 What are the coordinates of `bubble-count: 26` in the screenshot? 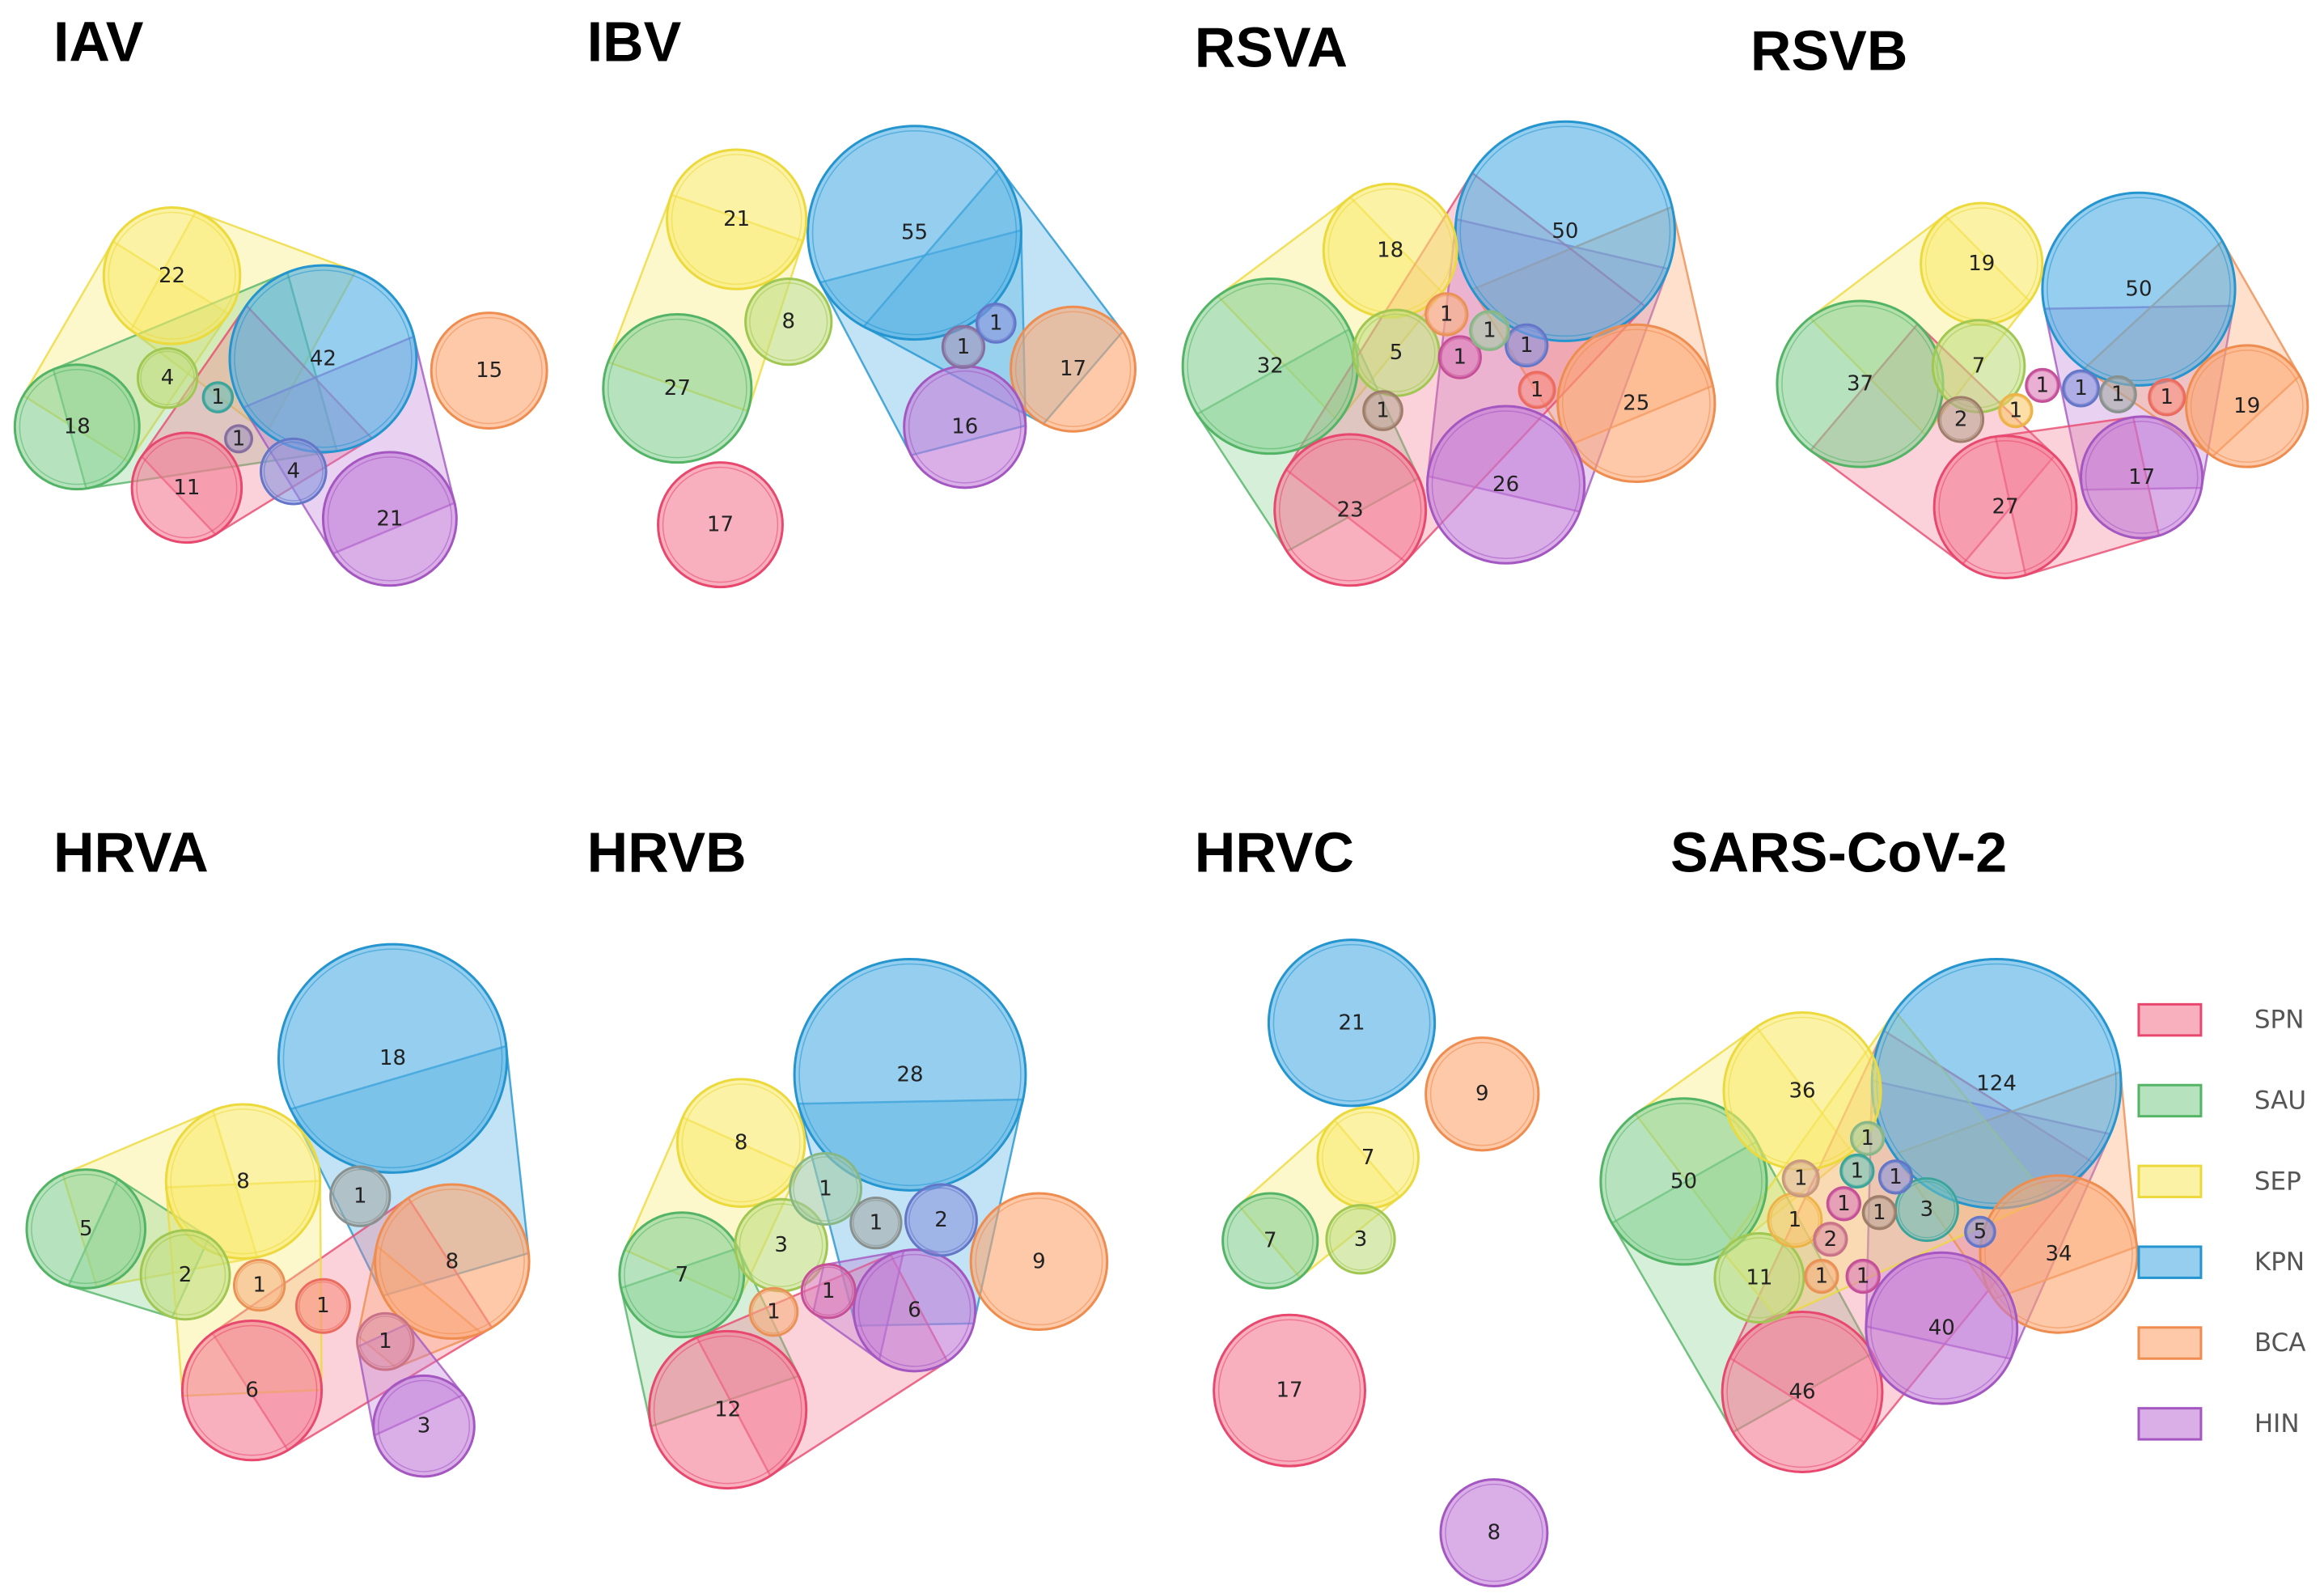 It's located at (1505, 484).